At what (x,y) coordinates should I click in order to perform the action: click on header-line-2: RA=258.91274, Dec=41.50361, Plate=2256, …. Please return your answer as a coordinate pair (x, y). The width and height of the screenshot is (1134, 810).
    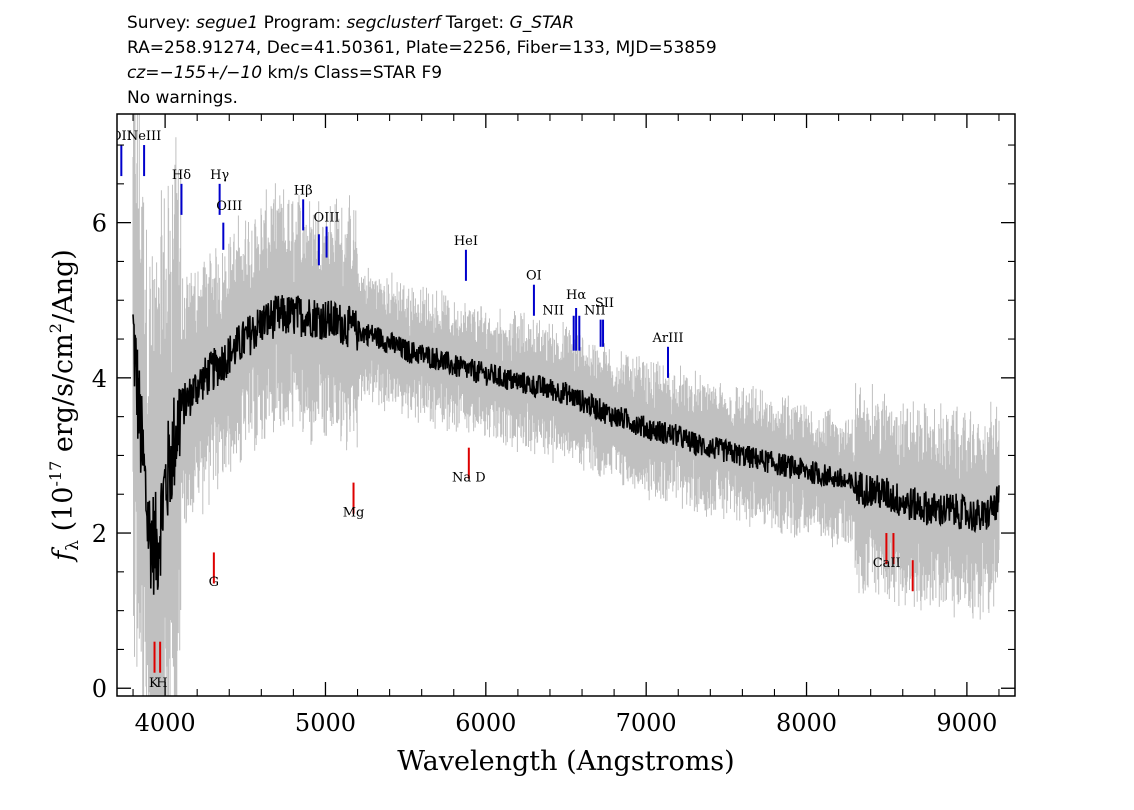
    Looking at the image, I should click on (422, 48).